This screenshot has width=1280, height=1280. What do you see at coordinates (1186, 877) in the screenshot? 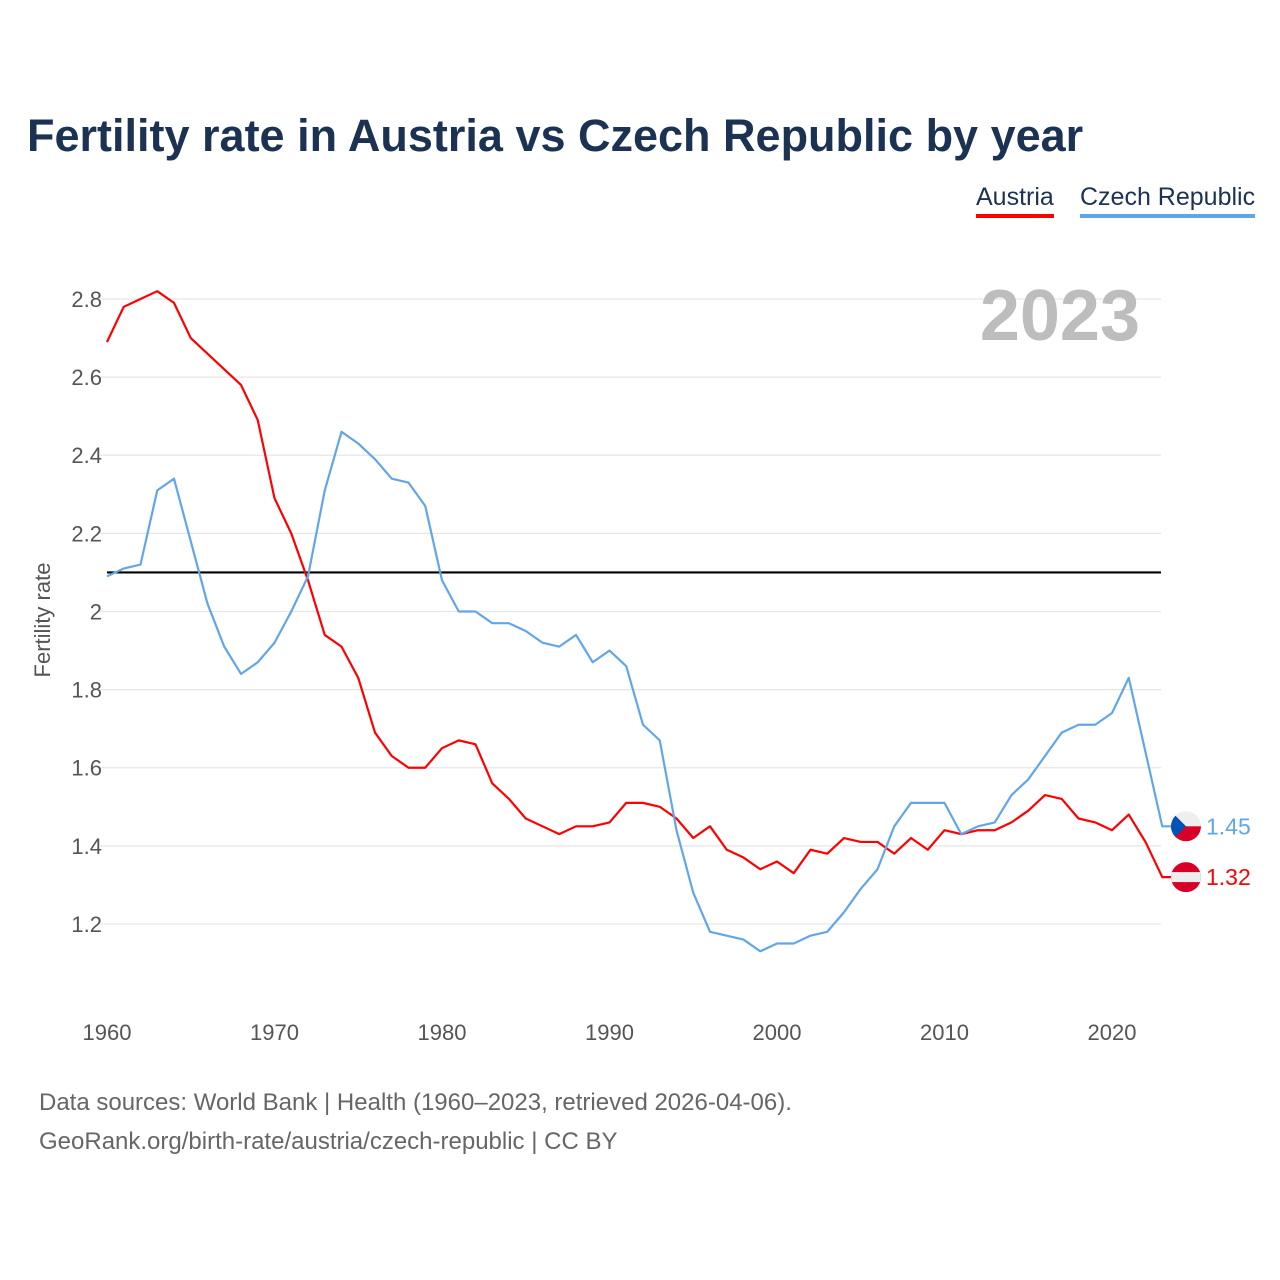
I see `austria-flag-icon` at bounding box center [1186, 877].